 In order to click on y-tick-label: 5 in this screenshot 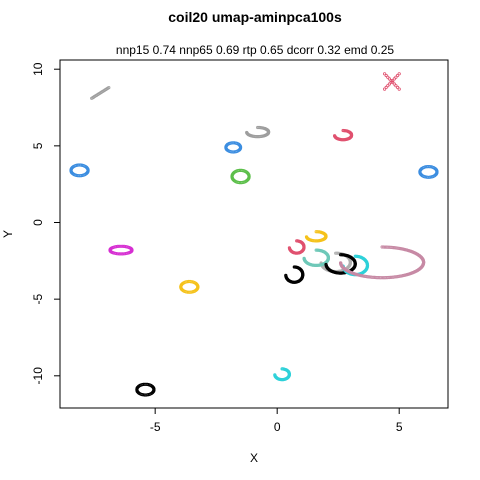, I will do `click(38, 145)`.